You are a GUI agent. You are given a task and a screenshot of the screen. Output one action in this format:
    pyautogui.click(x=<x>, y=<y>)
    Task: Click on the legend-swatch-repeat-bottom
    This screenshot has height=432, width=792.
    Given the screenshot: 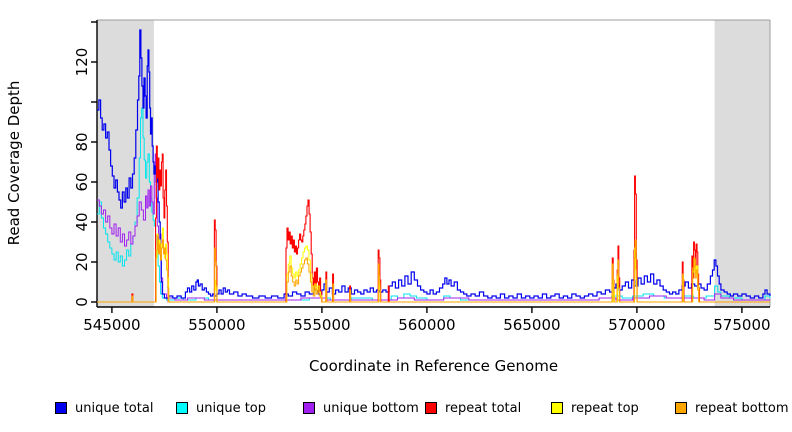 What is the action you would take?
    pyautogui.click(x=681, y=408)
    